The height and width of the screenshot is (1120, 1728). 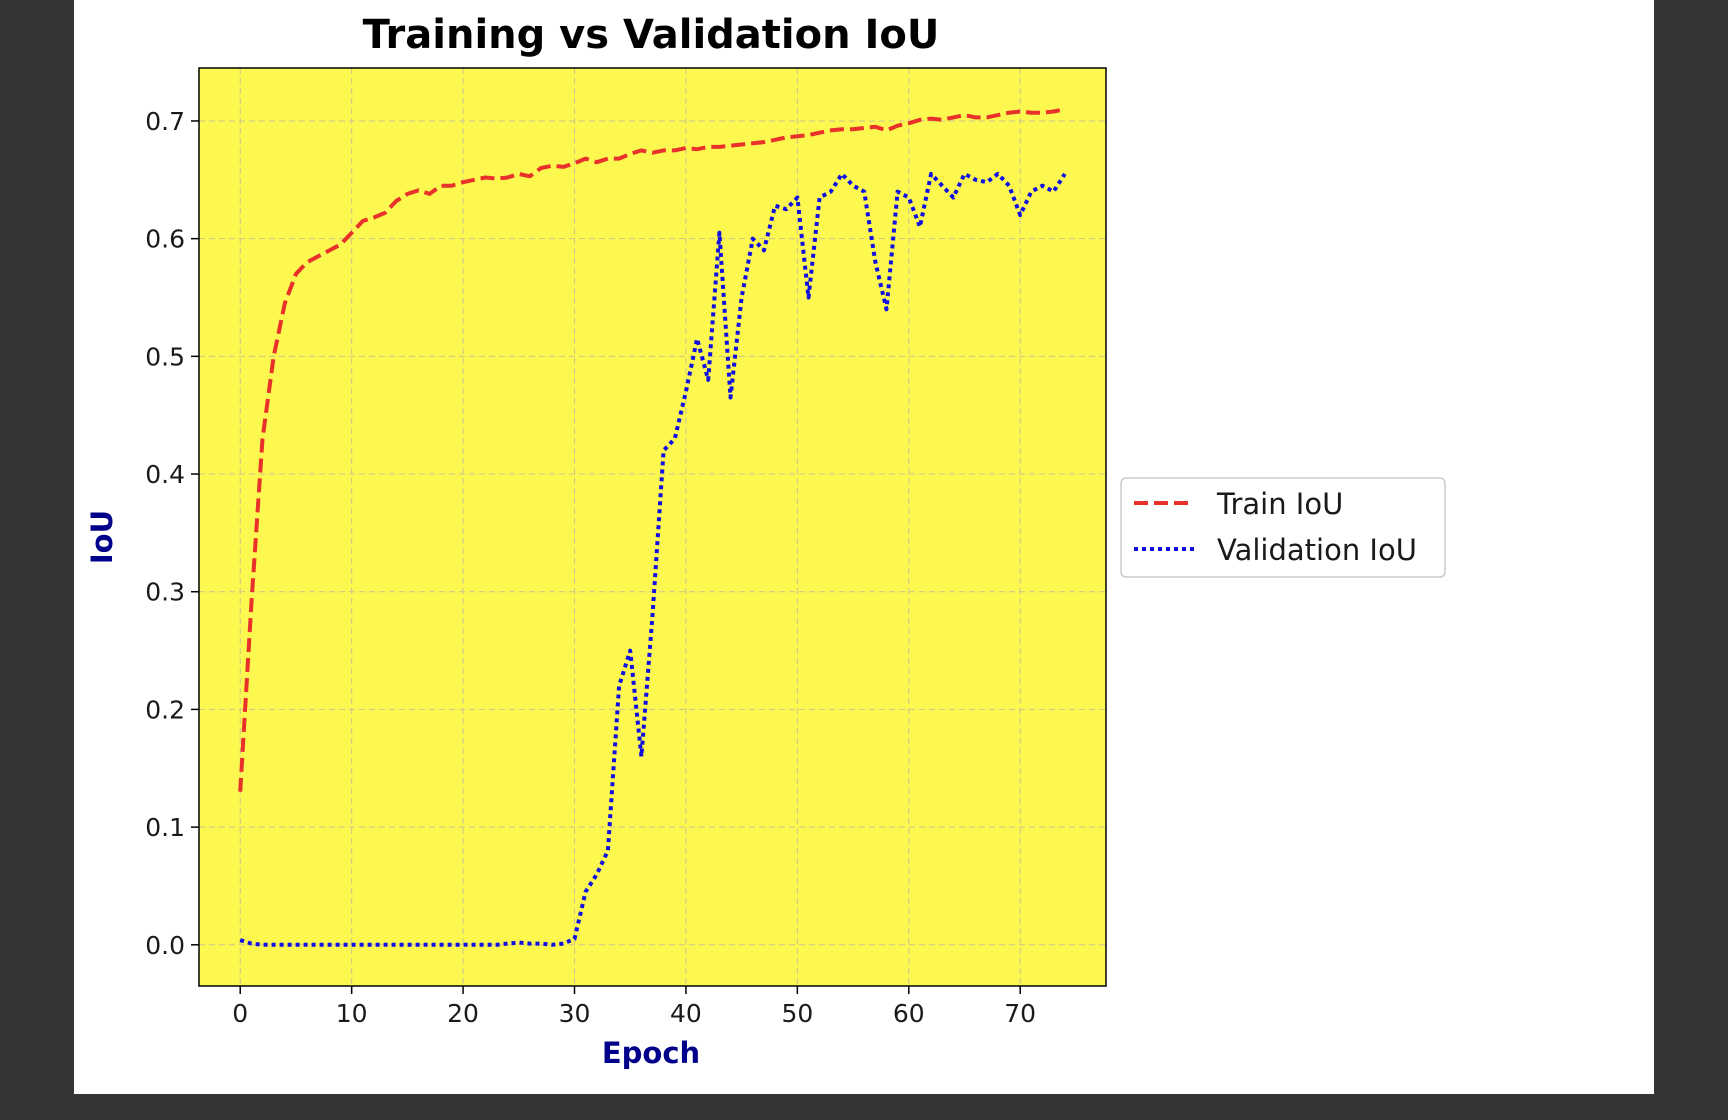 I want to click on x-tick-label: 60, so click(x=909, y=1013).